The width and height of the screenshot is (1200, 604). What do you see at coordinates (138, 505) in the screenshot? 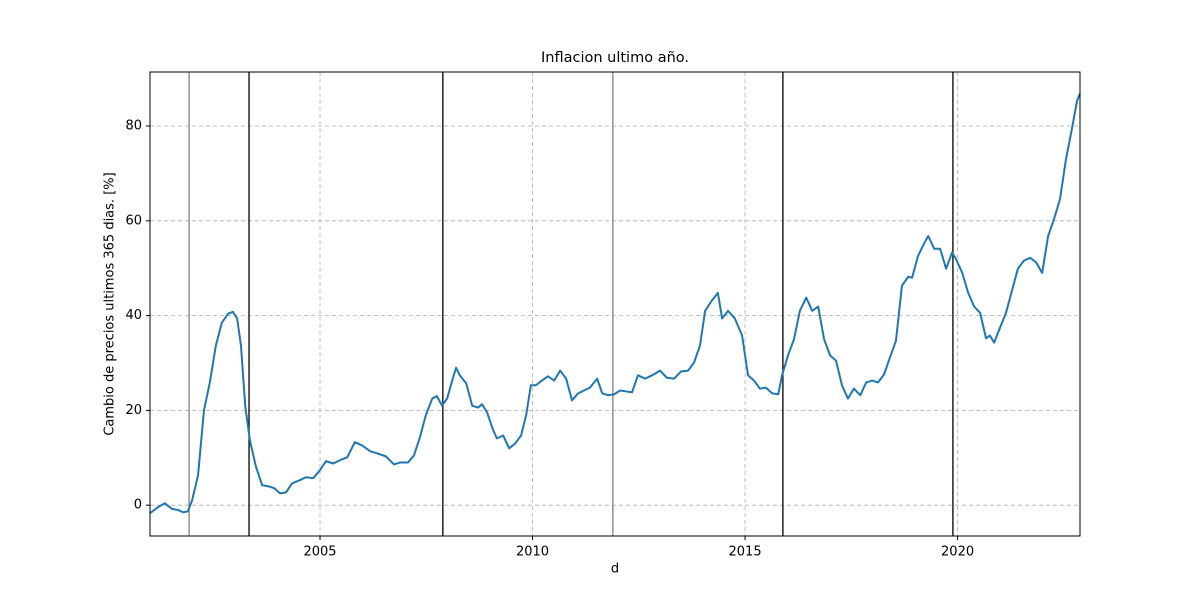
I see `y-tick-label: 0` at bounding box center [138, 505].